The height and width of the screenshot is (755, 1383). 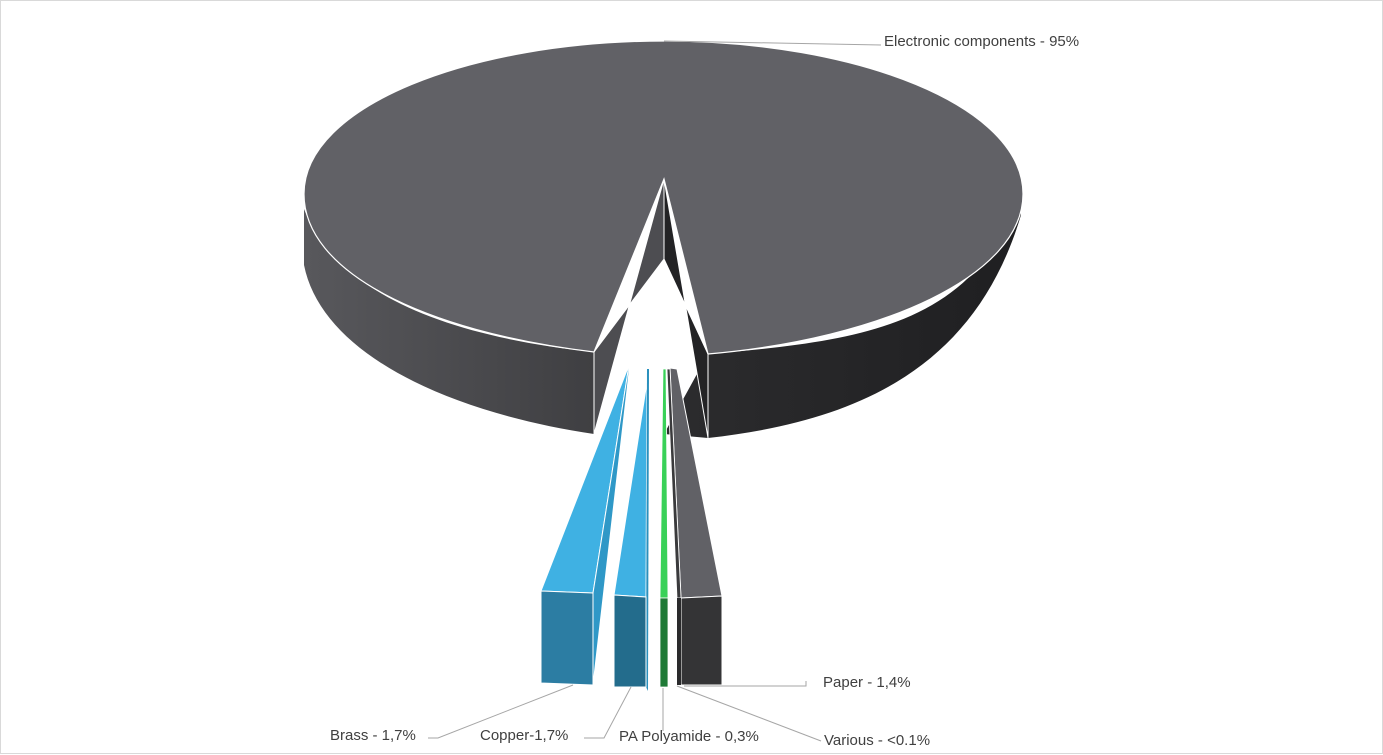 I want to click on data-label-brass: Brass - 1,7%, so click(x=373, y=735).